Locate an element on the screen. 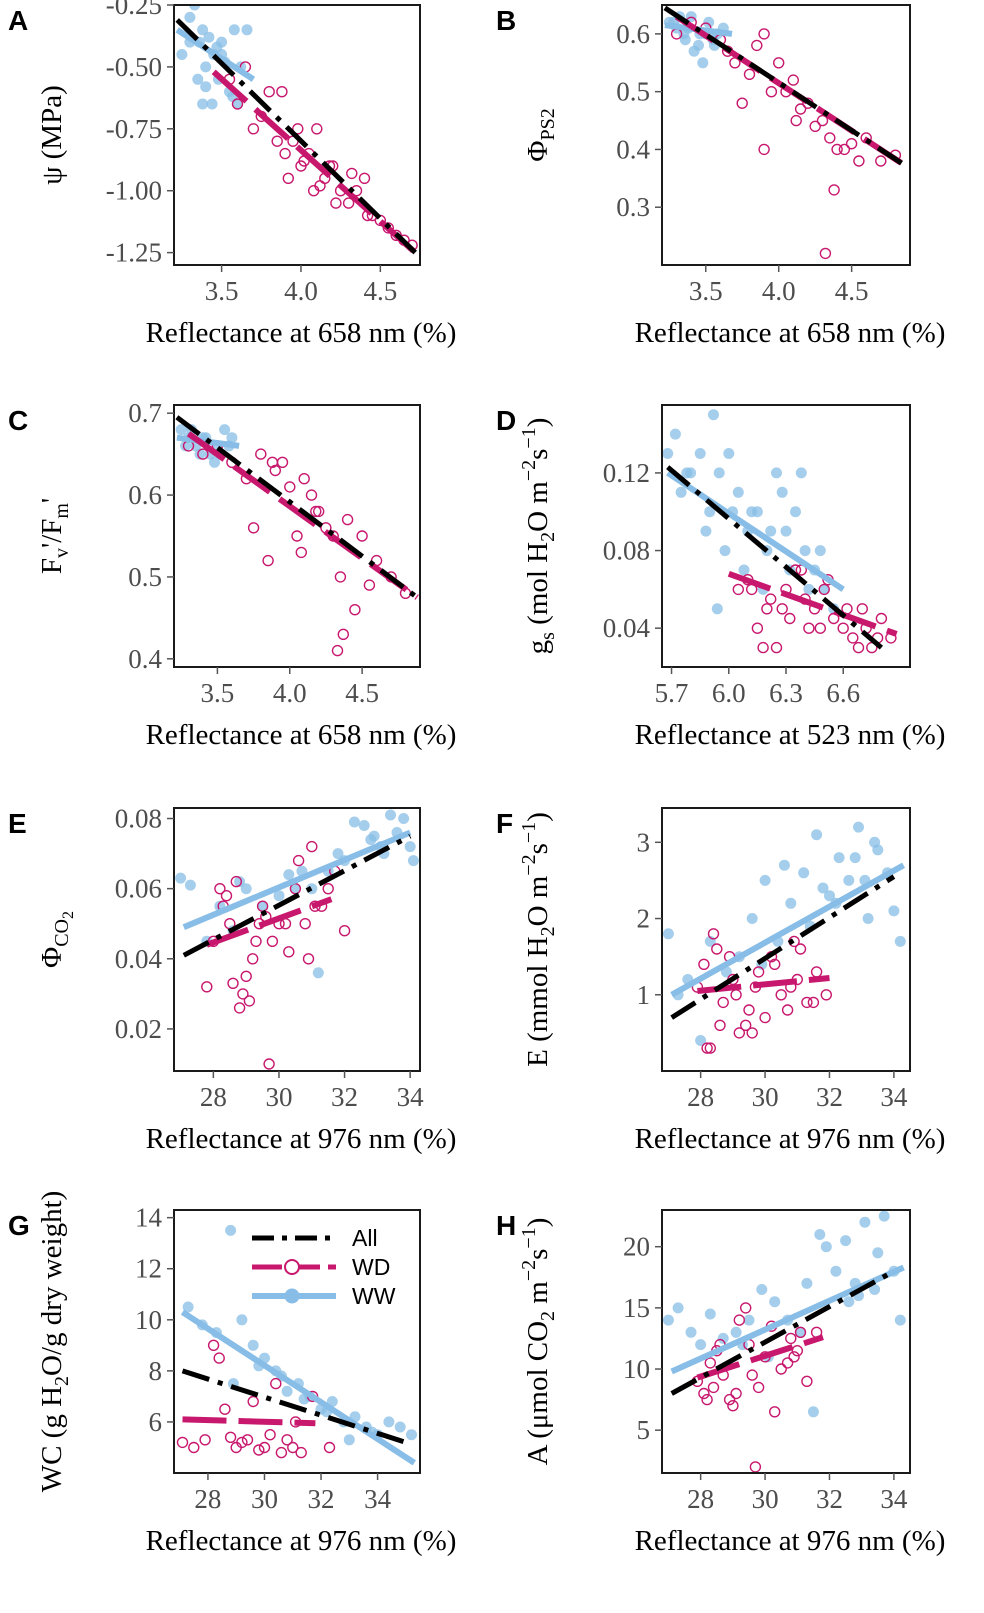  xlabel-c: Reflectance at 658 nm (%) is located at coordinates (301, 735).